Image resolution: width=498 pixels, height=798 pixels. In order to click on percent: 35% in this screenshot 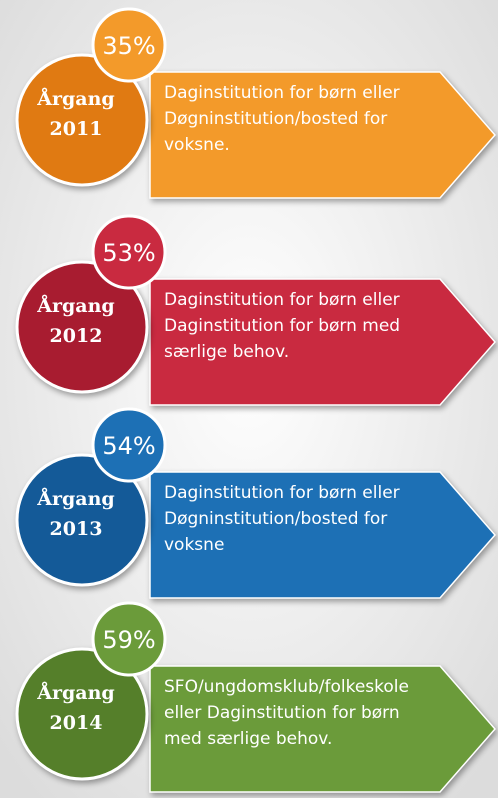, I will do `click(128, 46)`.